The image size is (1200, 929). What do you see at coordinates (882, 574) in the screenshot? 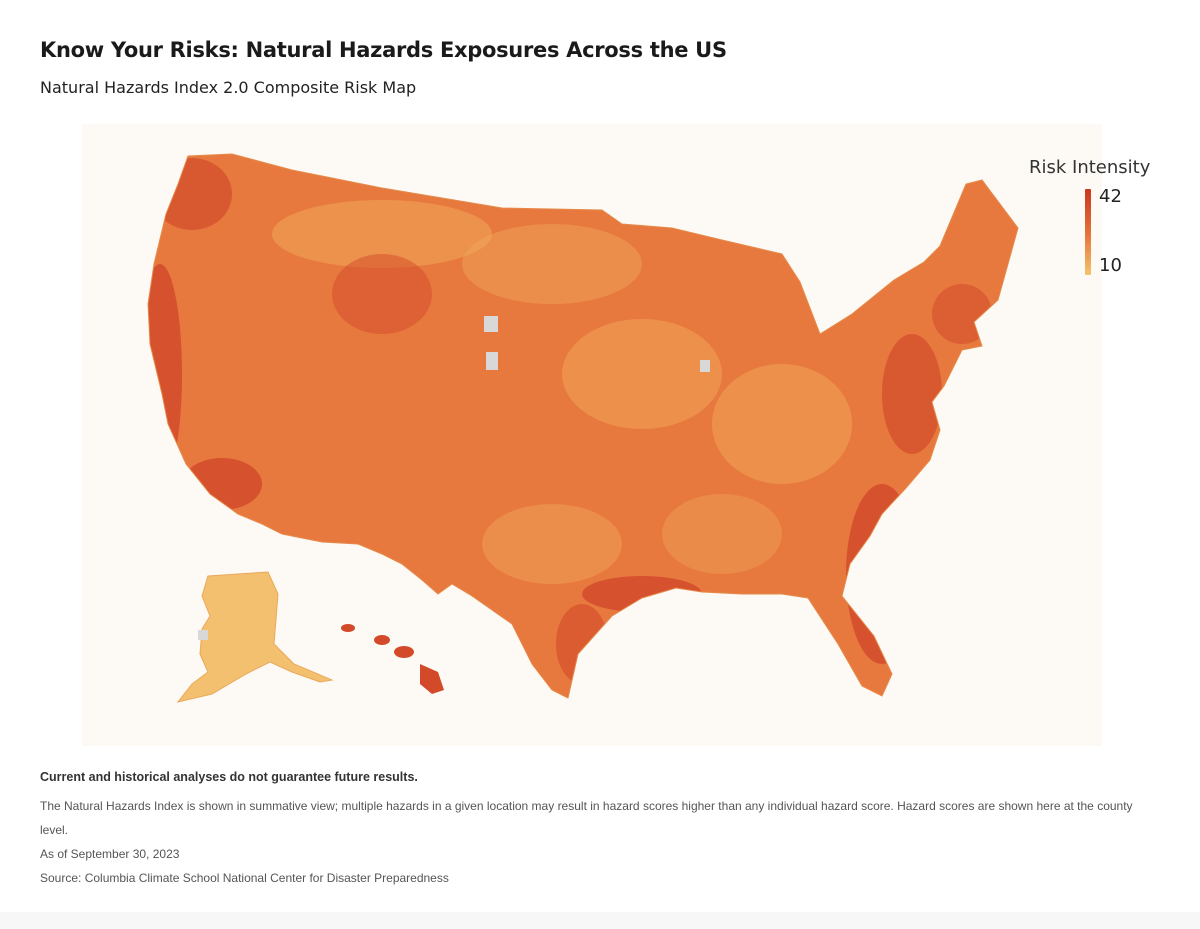
I see `region-southeast-coast-high` at bounding box center [882, 574].